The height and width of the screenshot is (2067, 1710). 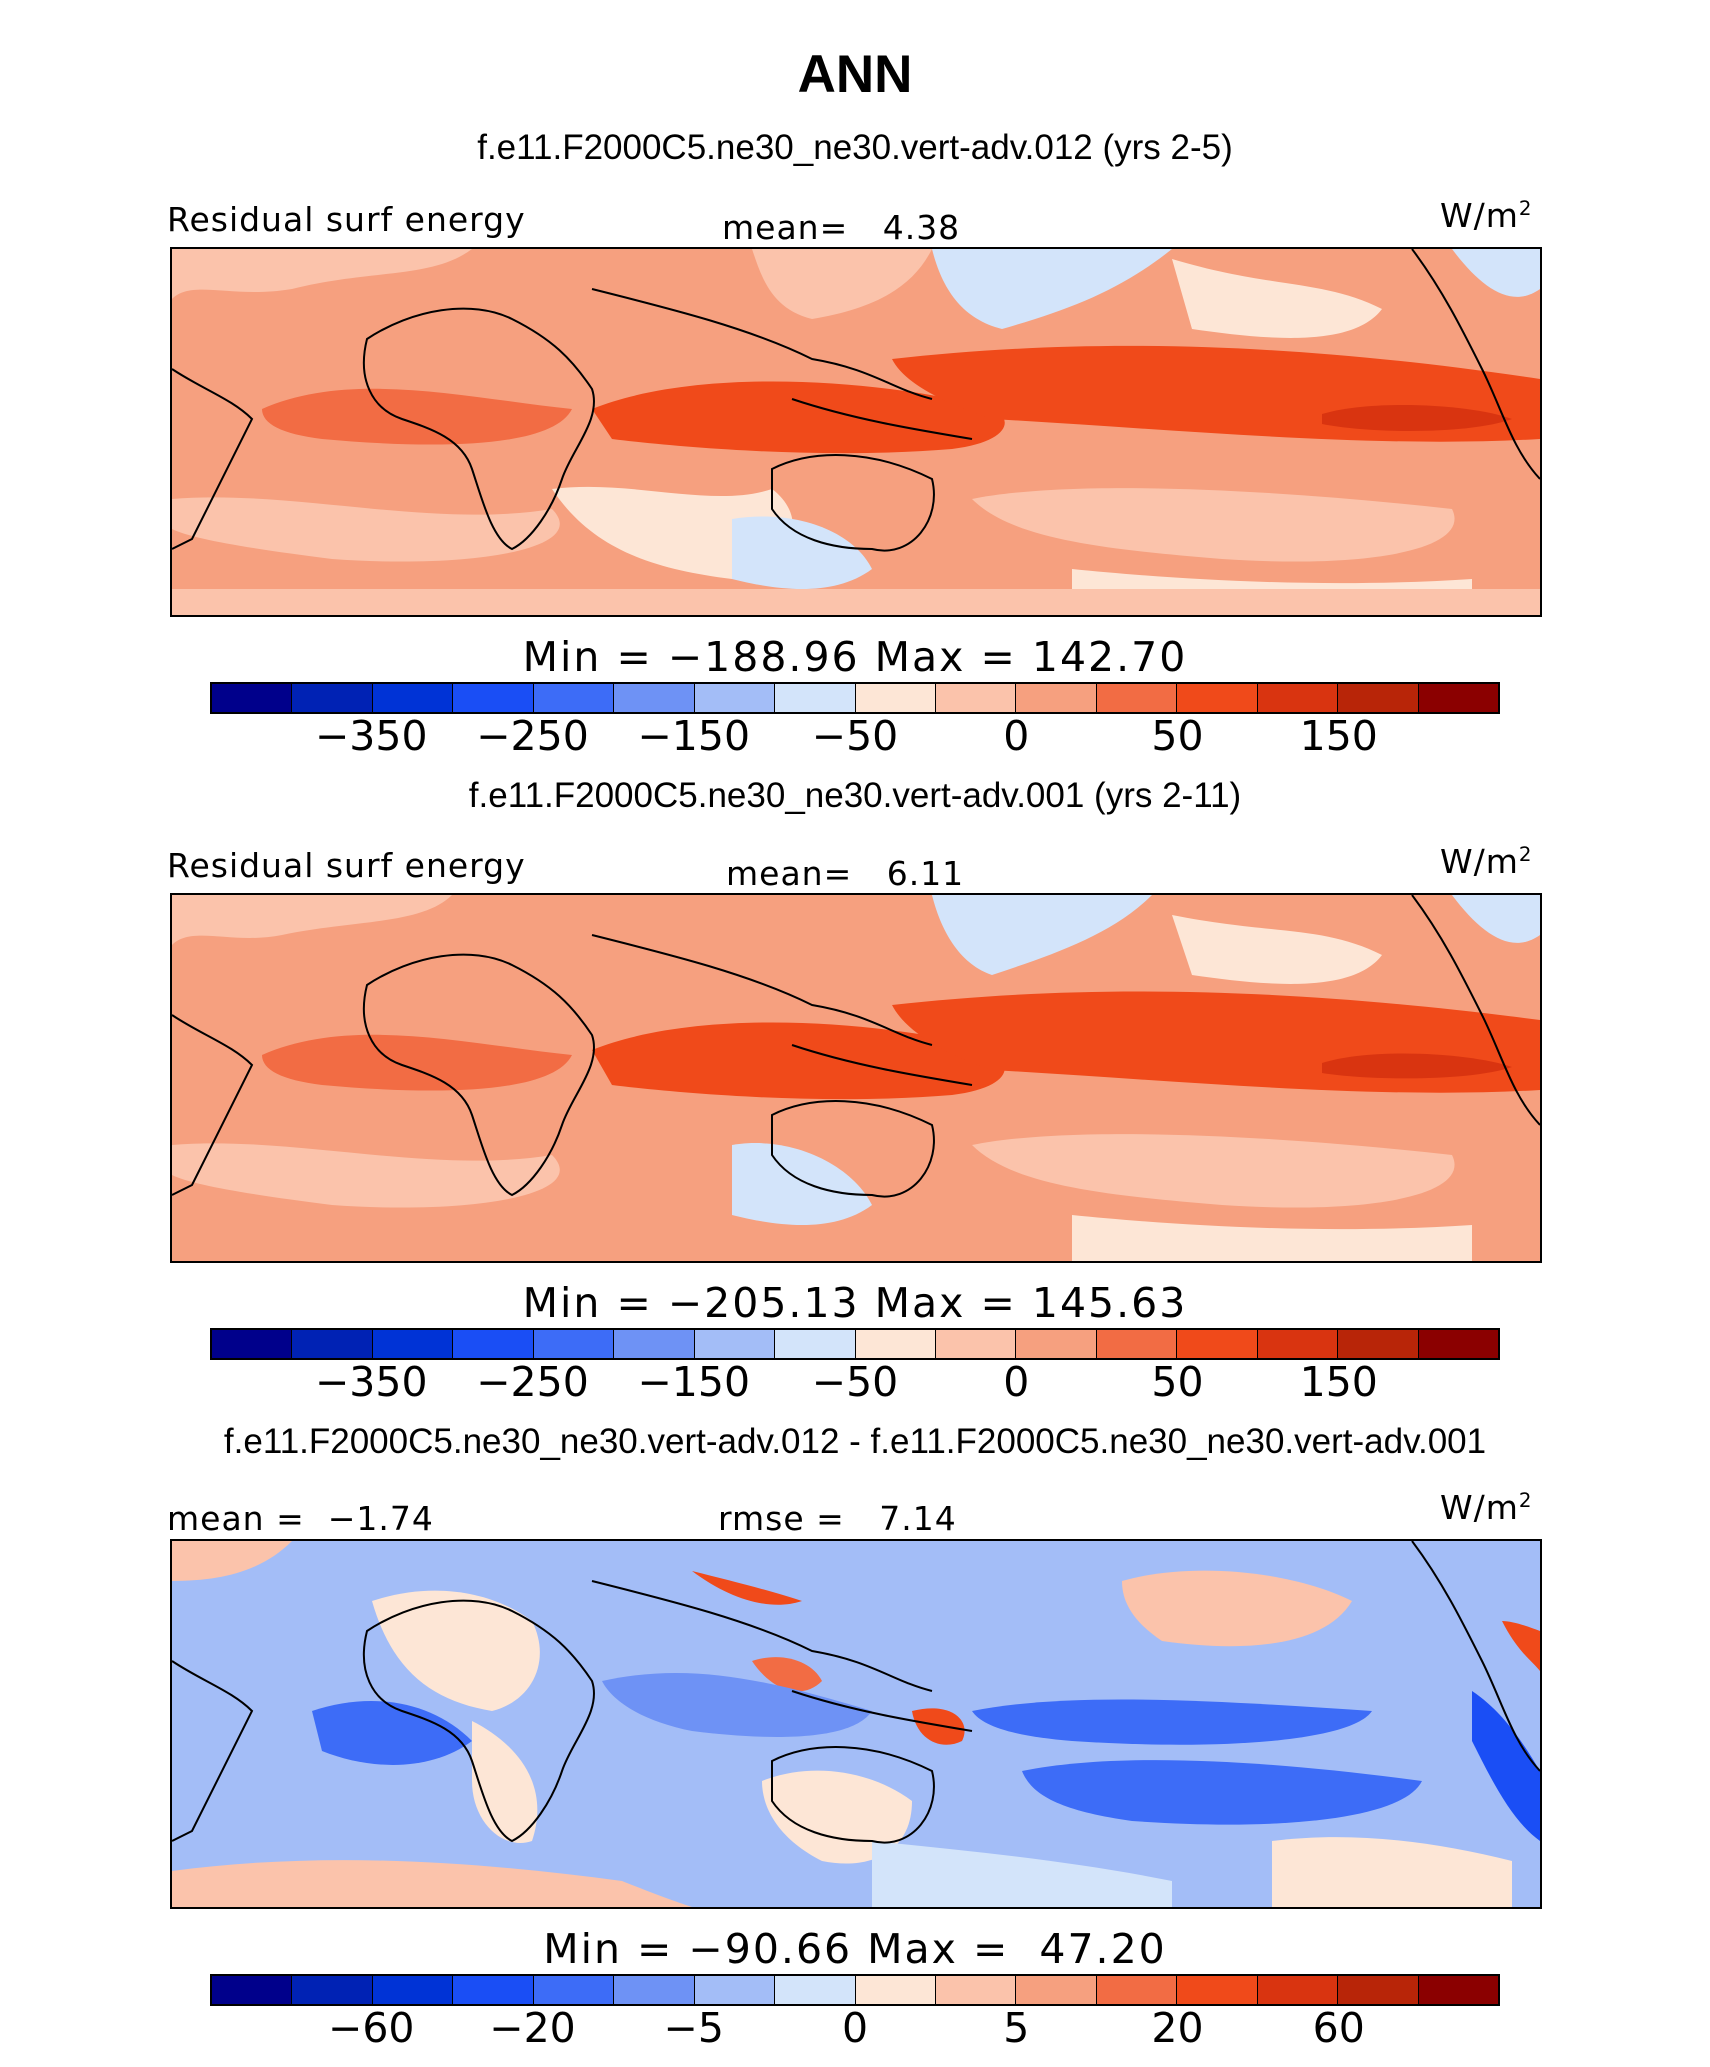 What do you see at coordinates (855, 74) in the screenshot?
I see `figure-title: ANN` at bounding box center [855, 74].